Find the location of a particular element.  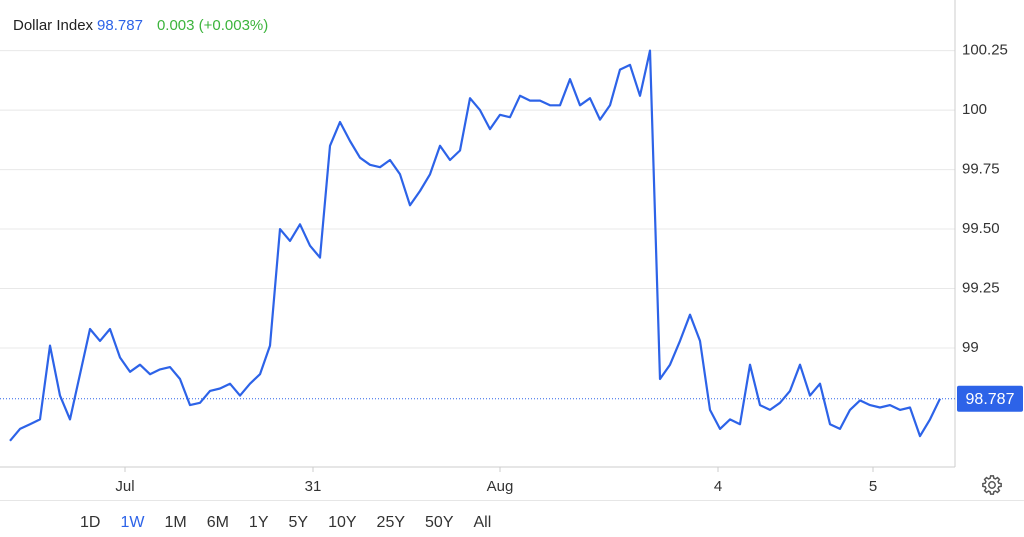

range-button: 1W is located at coordinates (132, 522).